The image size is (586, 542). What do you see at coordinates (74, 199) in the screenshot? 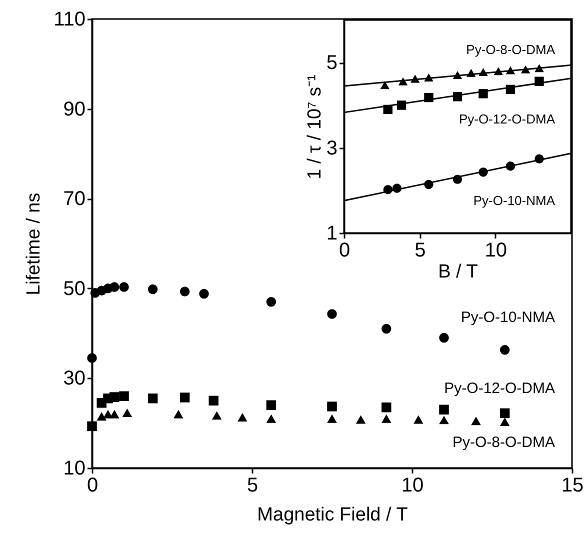
I see `y-tick-label: 70` at bounding box center [74, 199].